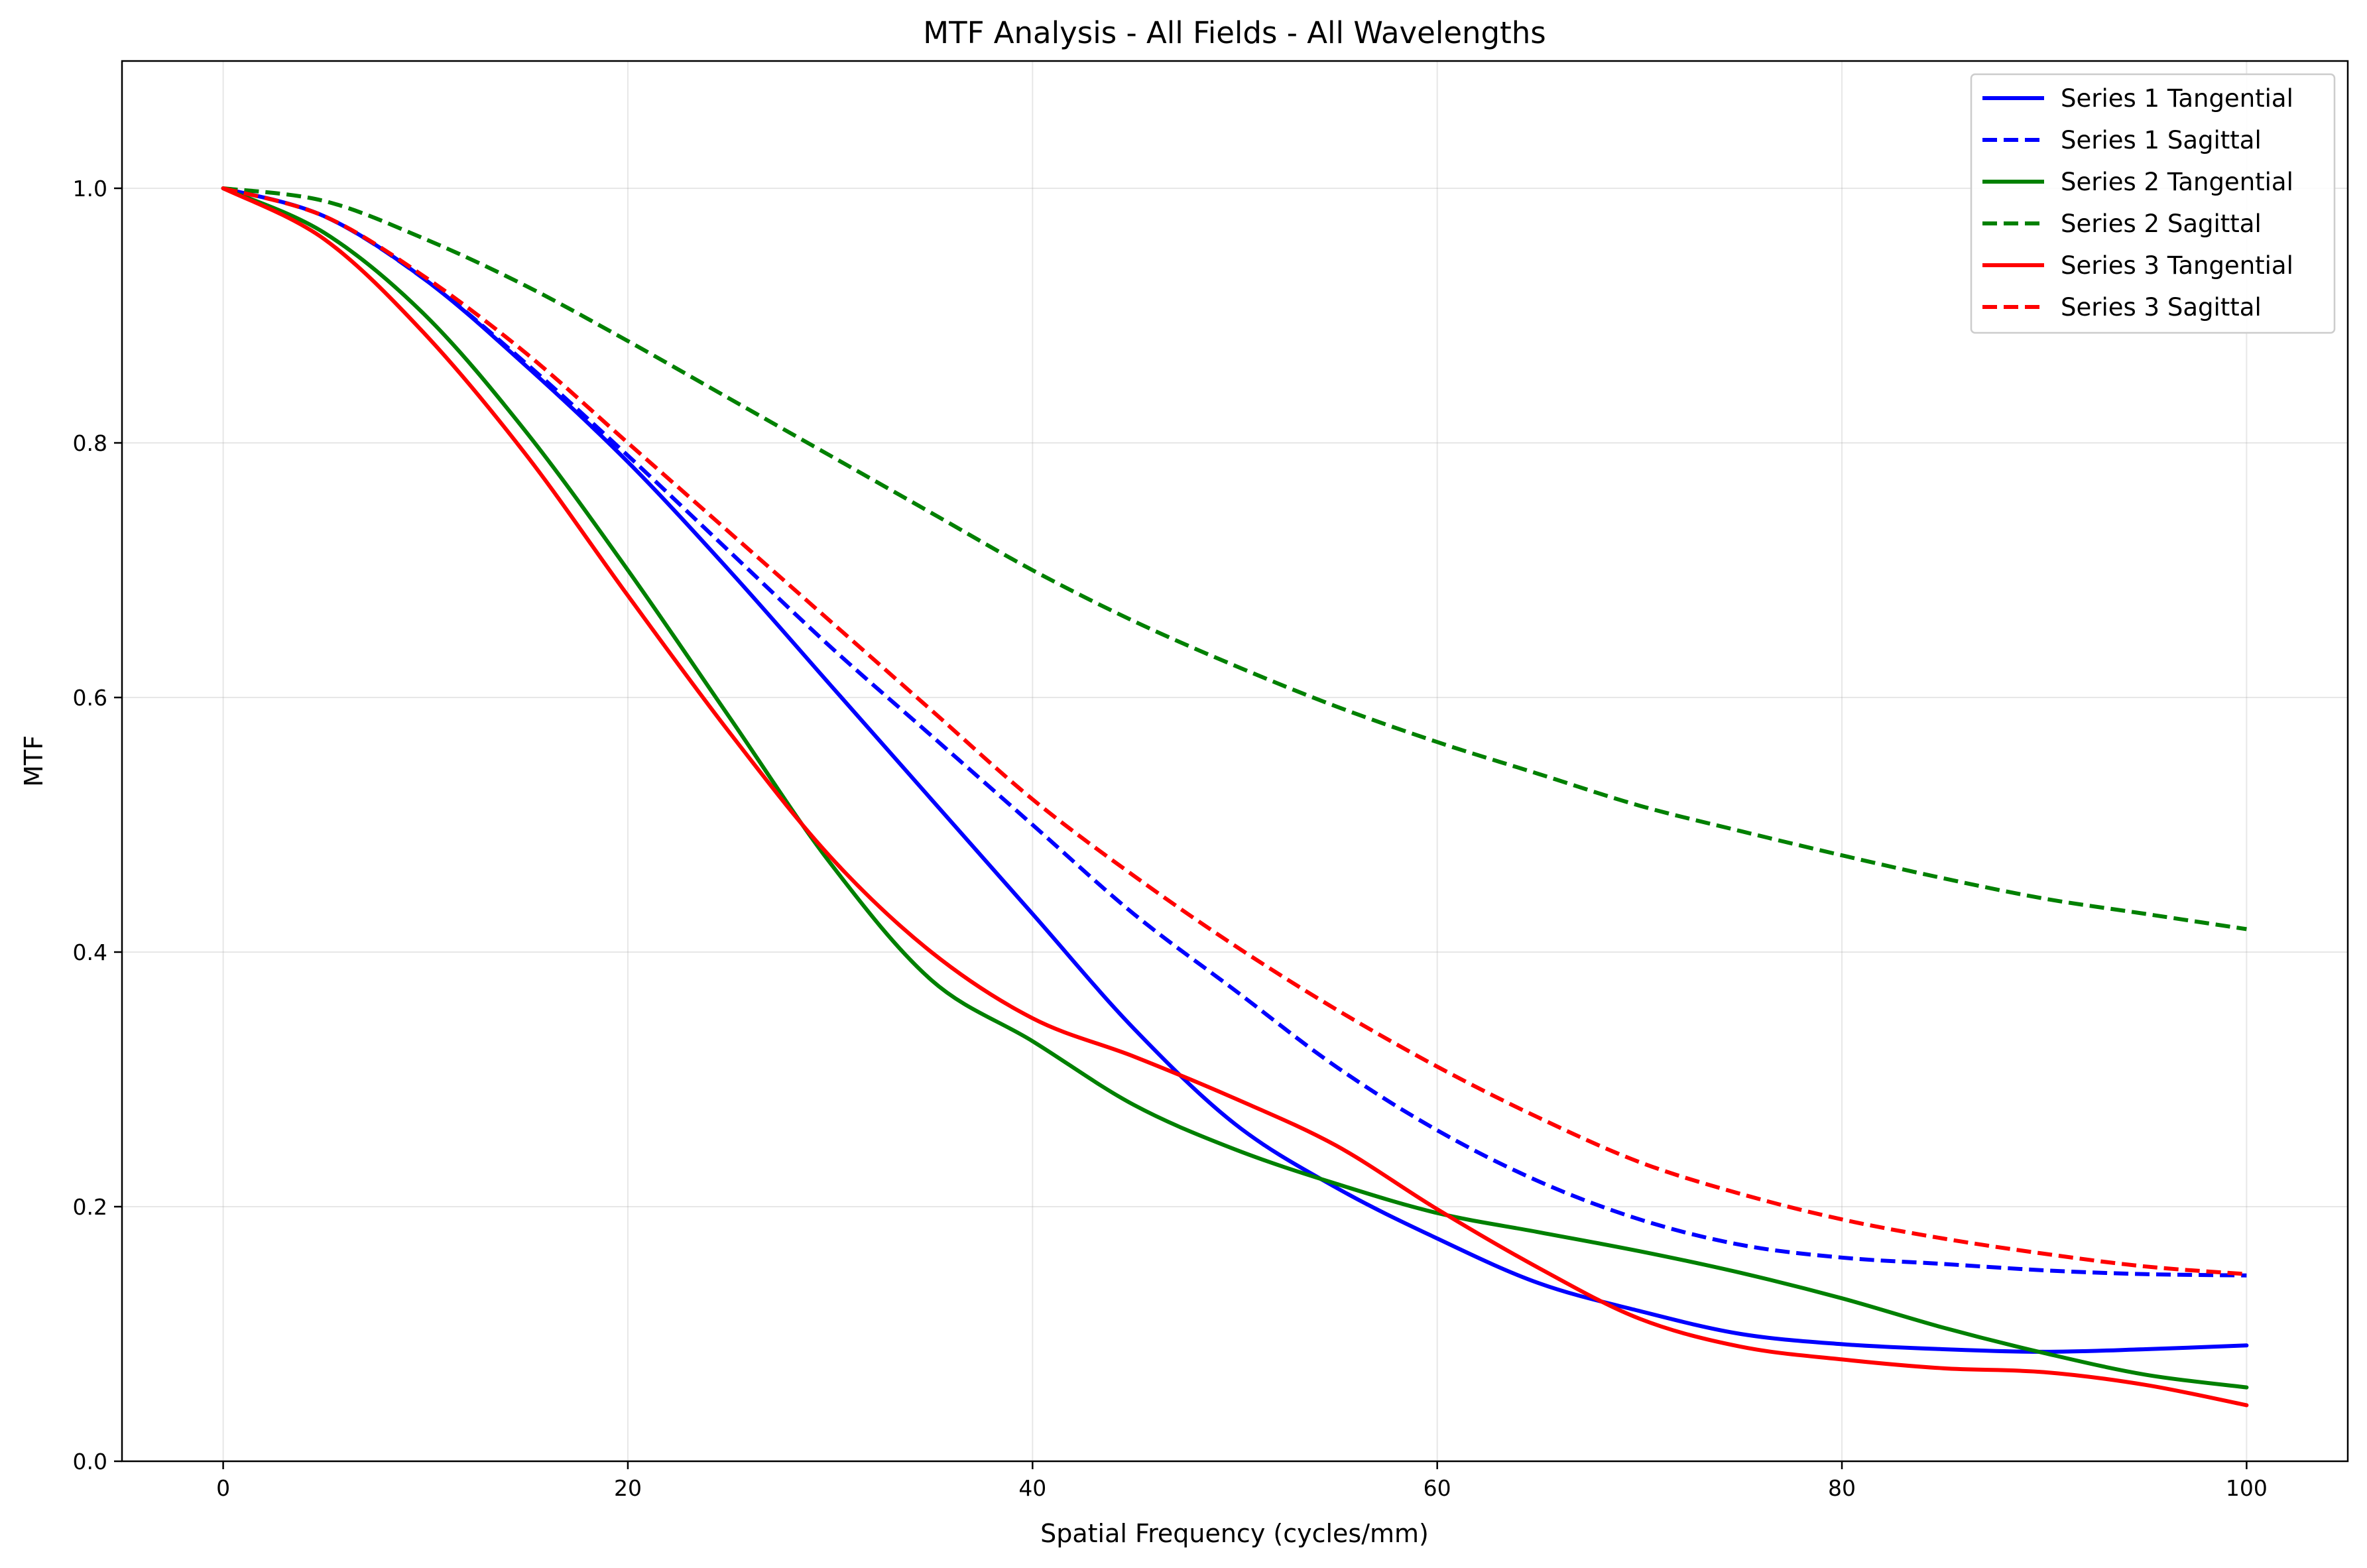 The height and width of the screenshot is (1568, 2367). I want to click on y-tick-label: 0.8, so click(90, 443).